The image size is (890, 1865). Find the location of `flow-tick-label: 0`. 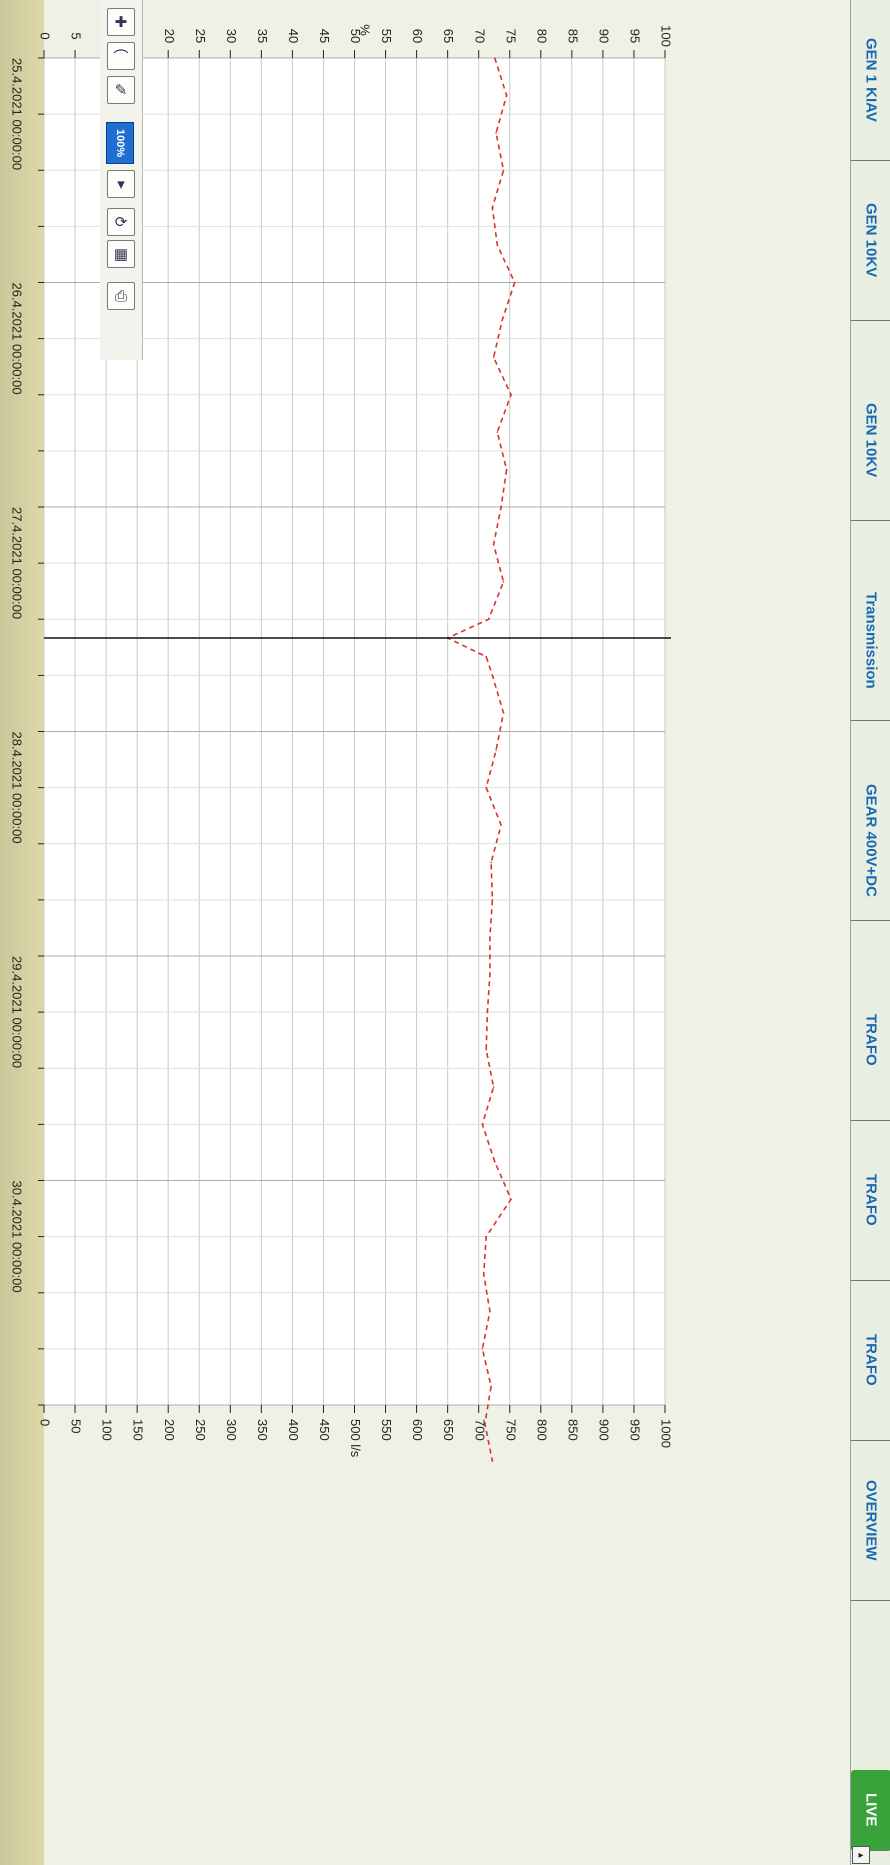

flow-tick-label: 0 is located at coordinates (45, 1422).